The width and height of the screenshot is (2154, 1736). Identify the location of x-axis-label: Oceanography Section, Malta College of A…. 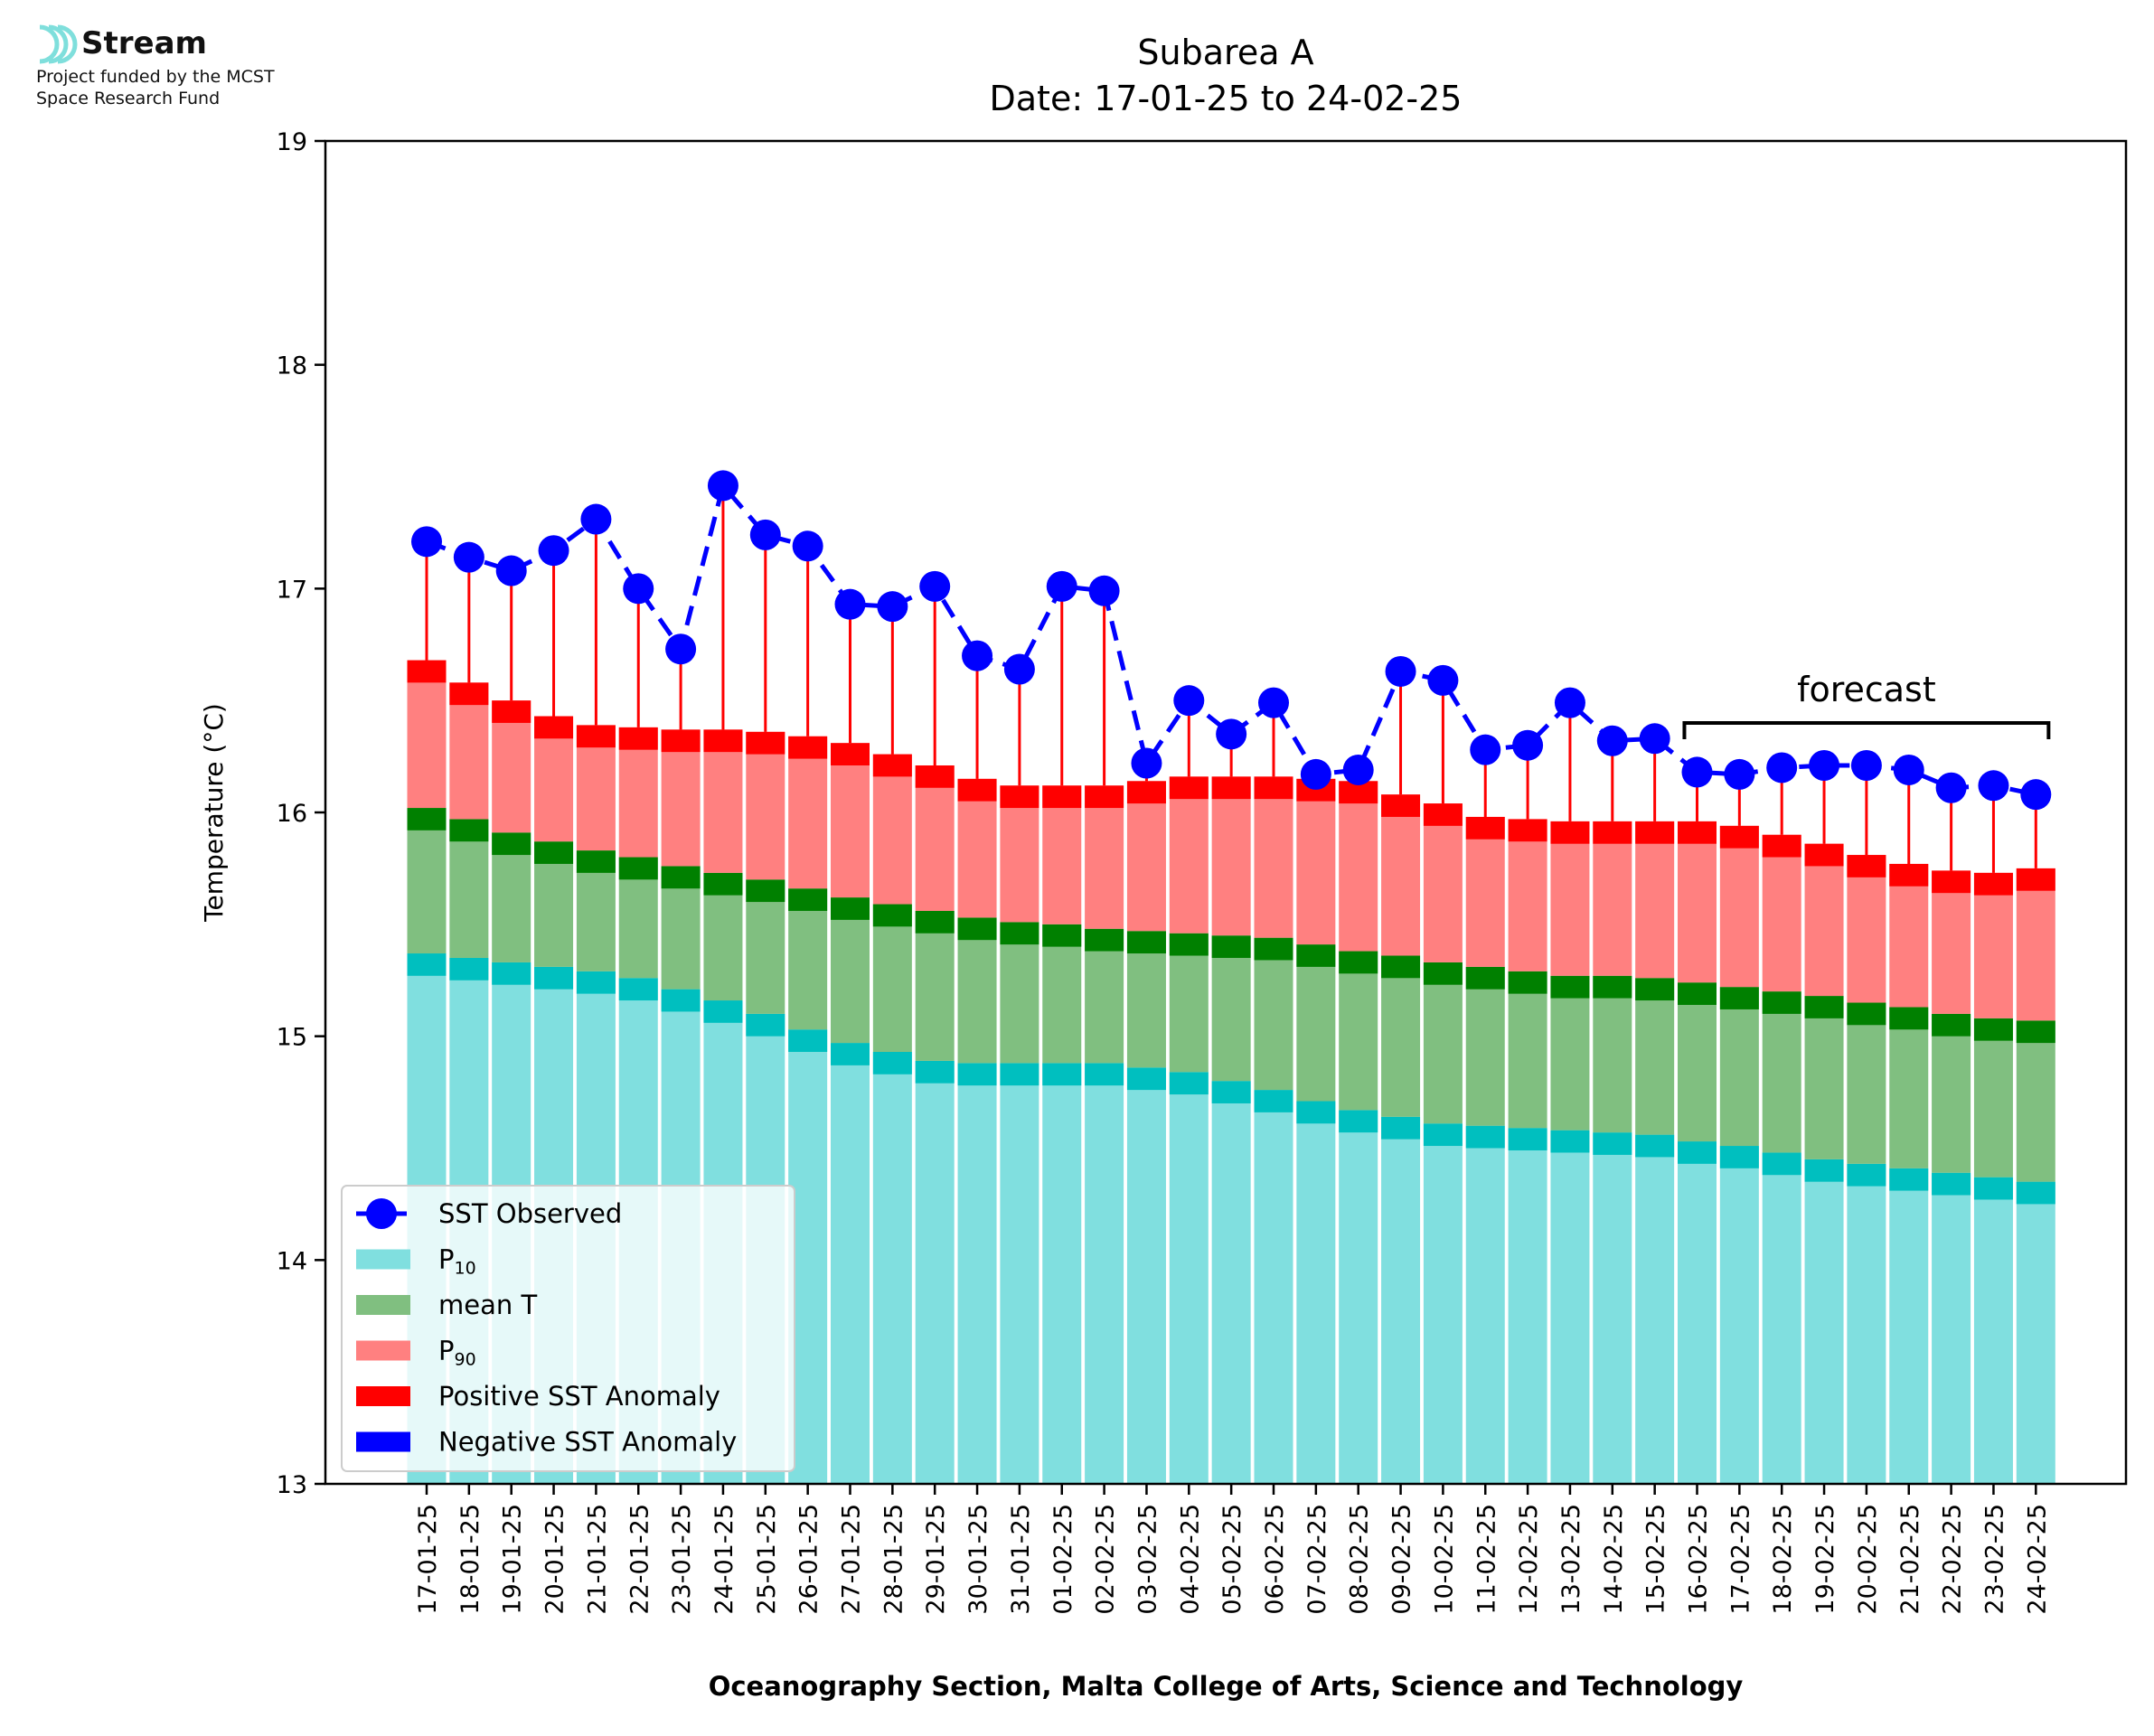
(1226, 1686).